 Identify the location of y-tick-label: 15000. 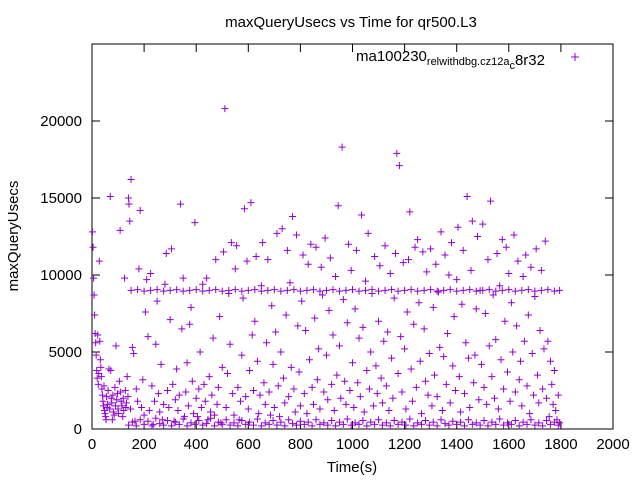
(61, 198).